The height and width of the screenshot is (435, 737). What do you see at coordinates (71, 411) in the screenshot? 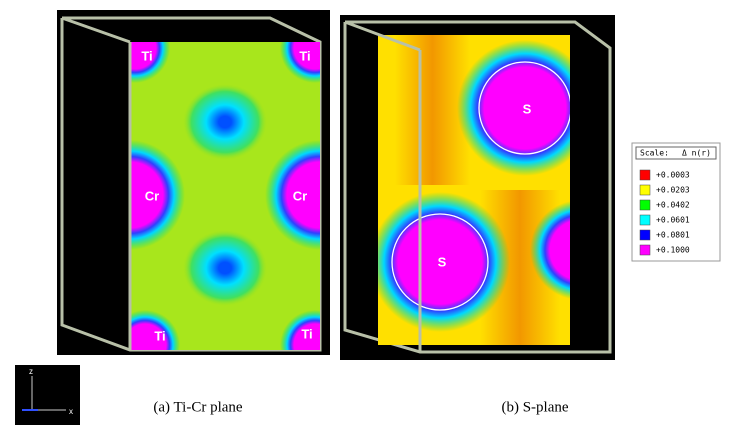
I see `axis-label: x` at bounding box center [71, 411].